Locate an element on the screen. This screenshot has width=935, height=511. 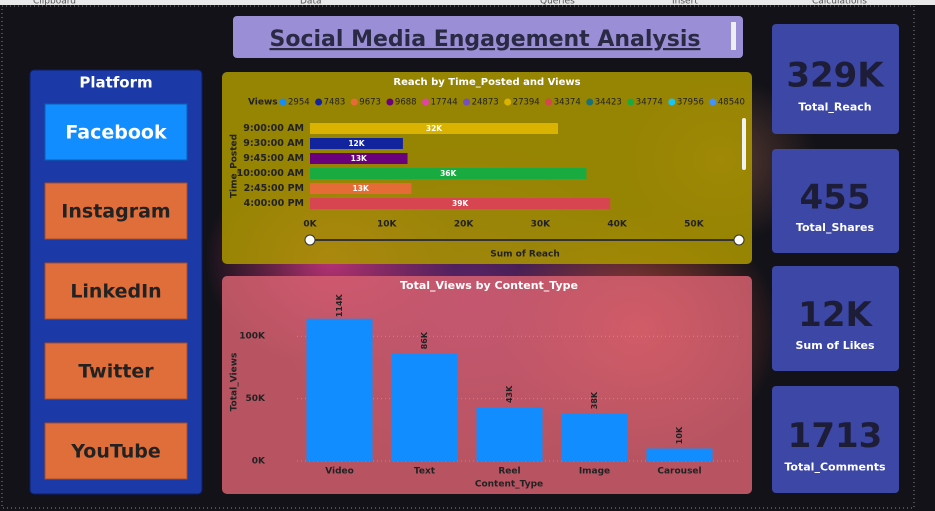
y-tick-label: 9:30:00 AM is located at coordinates (273, 143).